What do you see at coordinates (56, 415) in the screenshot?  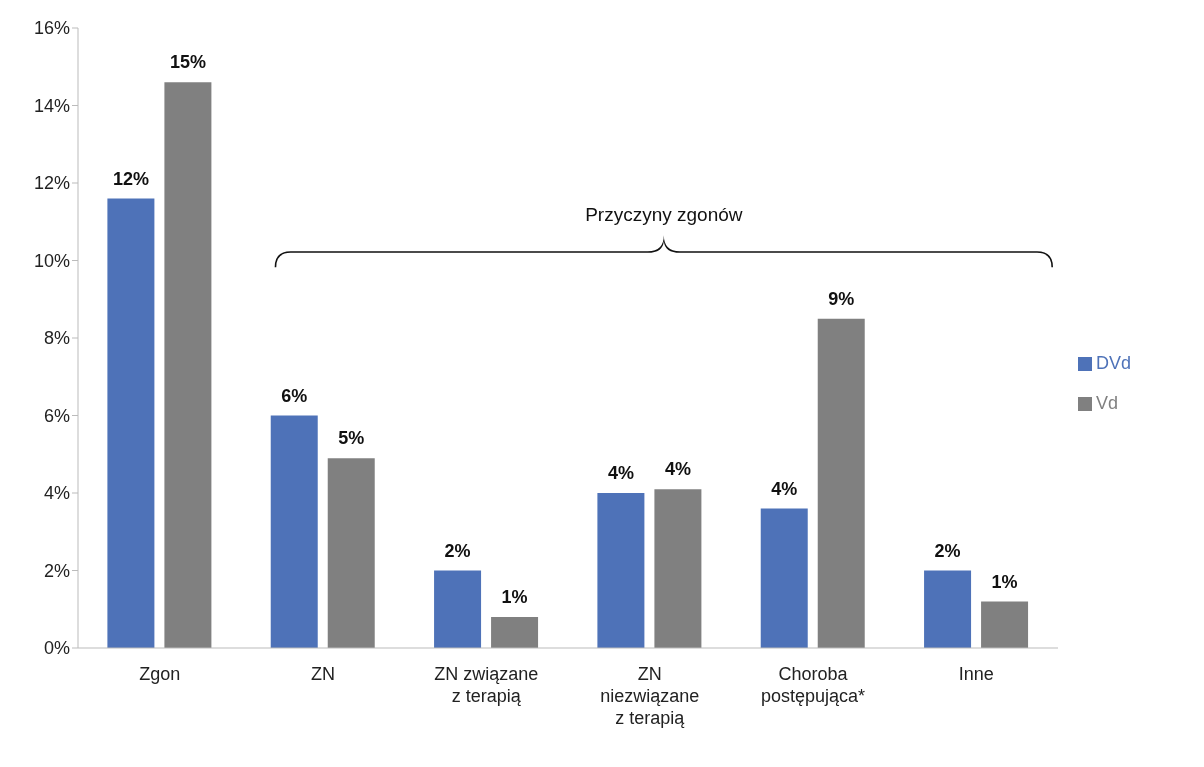 I see `y-tick-label: 6%` at bounding box center [56, 415].